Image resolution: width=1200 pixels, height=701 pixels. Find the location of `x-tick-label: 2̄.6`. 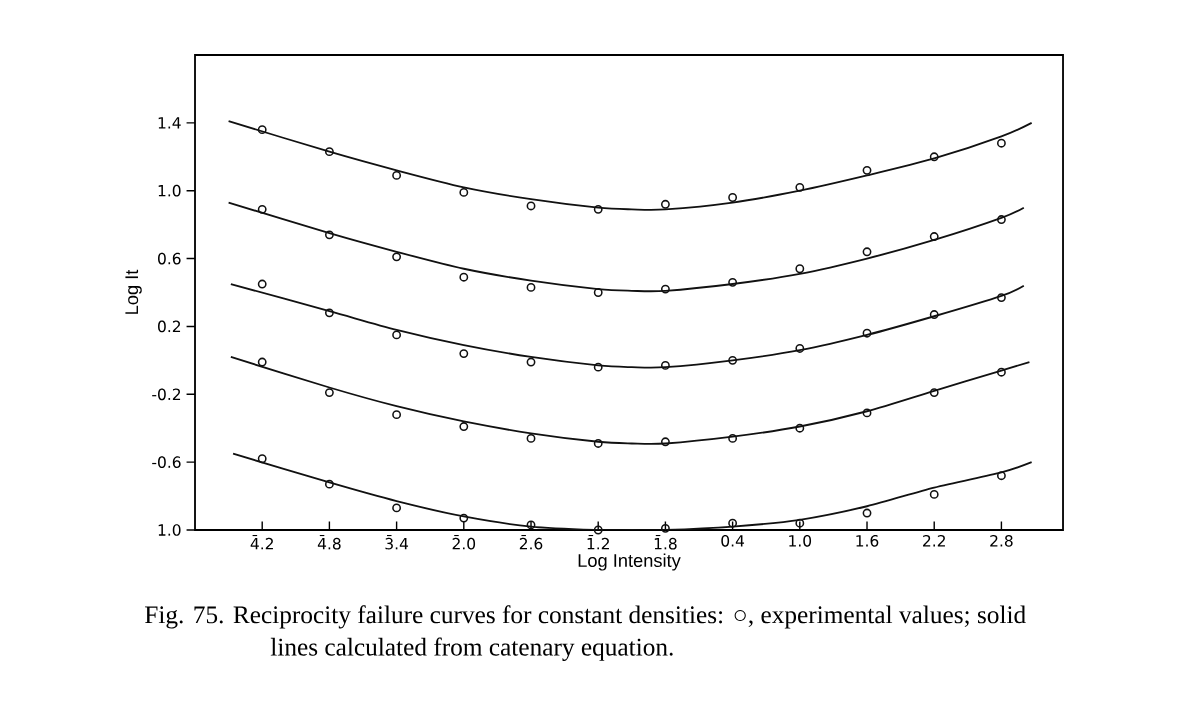

x-tick-label: 2̄.6 is located at coordinates (531, 542).